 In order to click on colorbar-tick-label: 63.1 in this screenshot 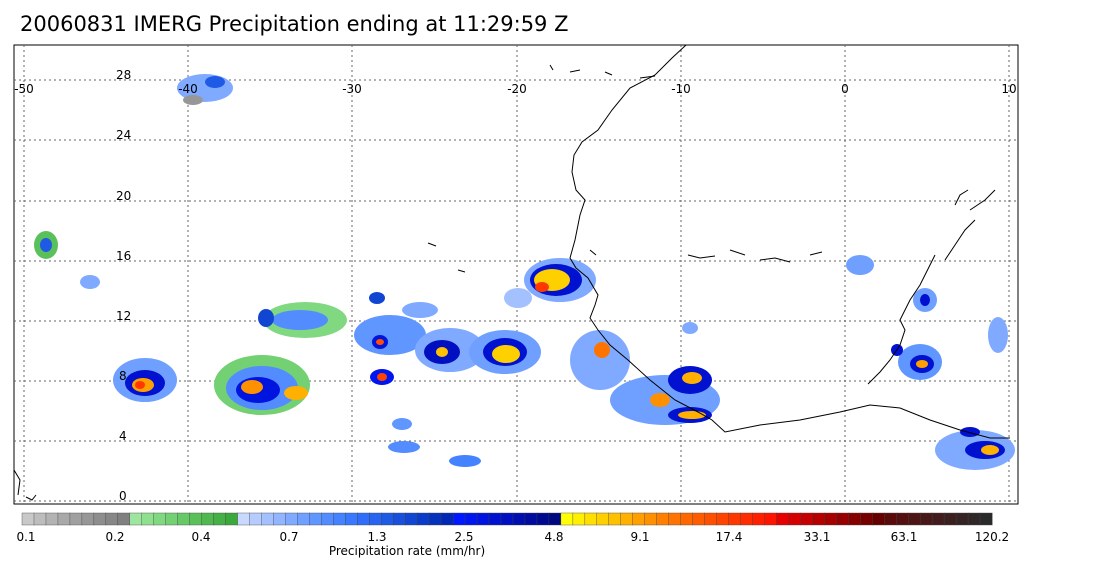, I will do `click(904, 537)`.